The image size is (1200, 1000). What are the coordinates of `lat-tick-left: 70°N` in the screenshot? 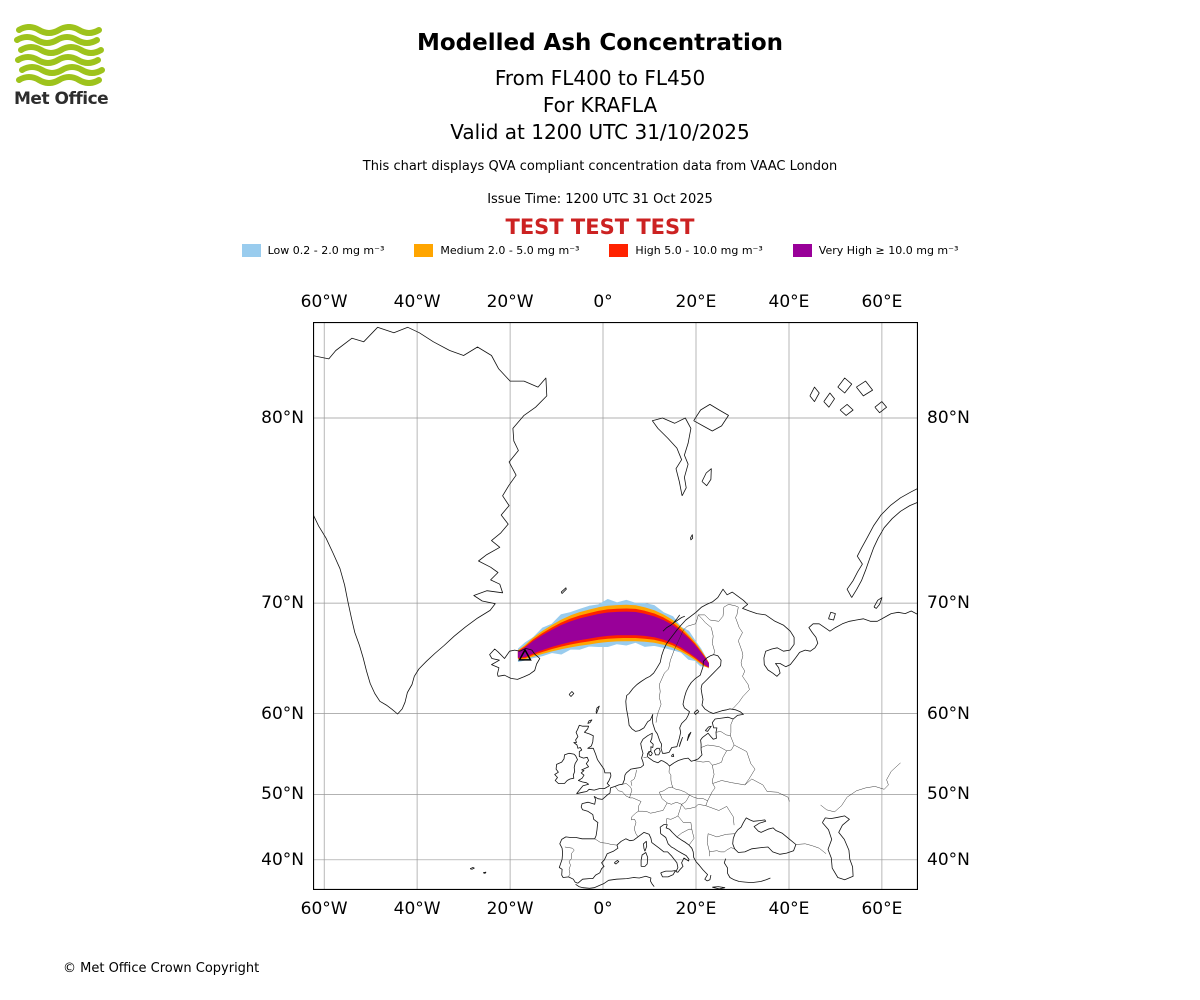 It's located at (282, 603).